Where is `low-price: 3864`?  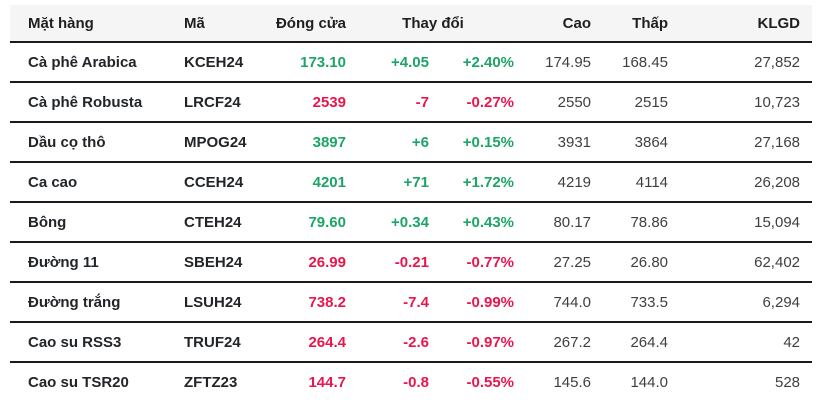
low-price: 3864 is located at coordinates (637, 142).